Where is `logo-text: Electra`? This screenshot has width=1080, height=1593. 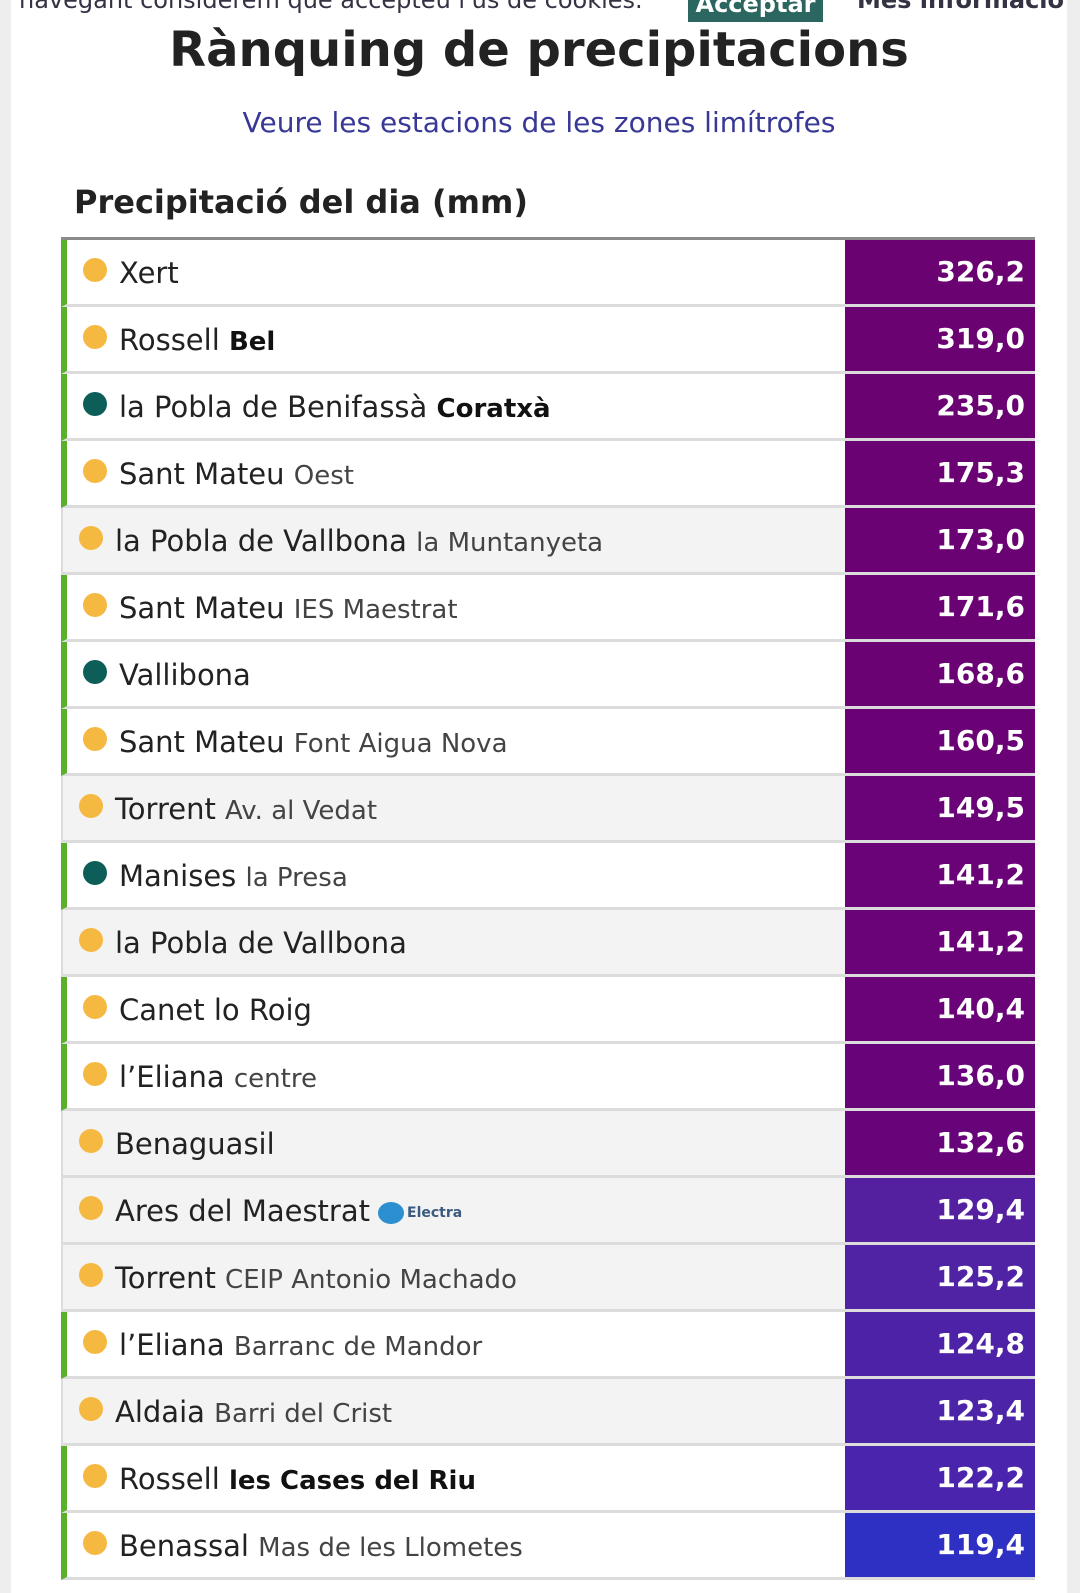 logo-text: Electra is located at coordinates (435, 1213).